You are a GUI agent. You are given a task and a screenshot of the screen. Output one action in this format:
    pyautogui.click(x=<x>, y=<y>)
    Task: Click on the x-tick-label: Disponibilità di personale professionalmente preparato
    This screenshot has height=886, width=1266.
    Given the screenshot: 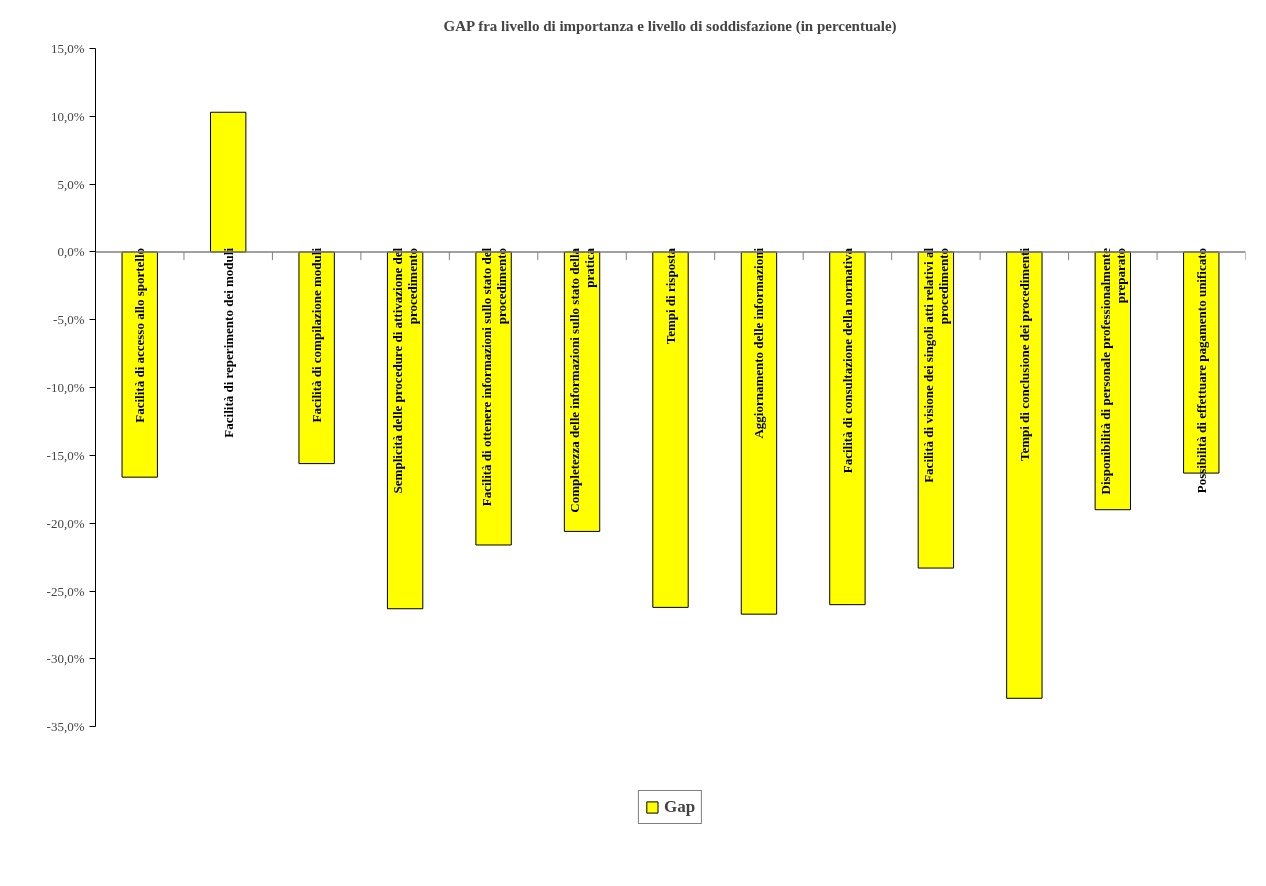 What is the action you would take?
    pyautogui.click(x=1112, y=371)
    